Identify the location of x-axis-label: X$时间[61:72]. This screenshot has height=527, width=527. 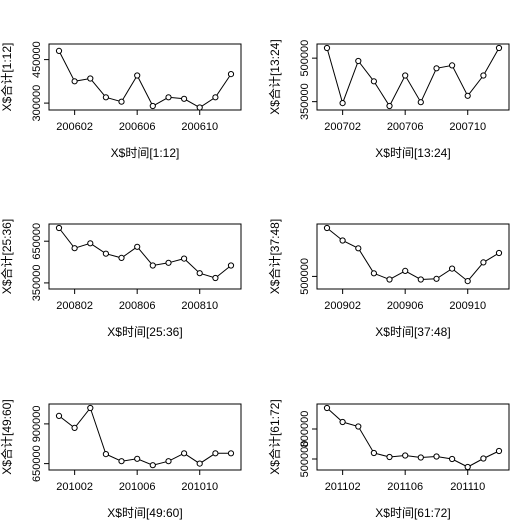
(412, 513).